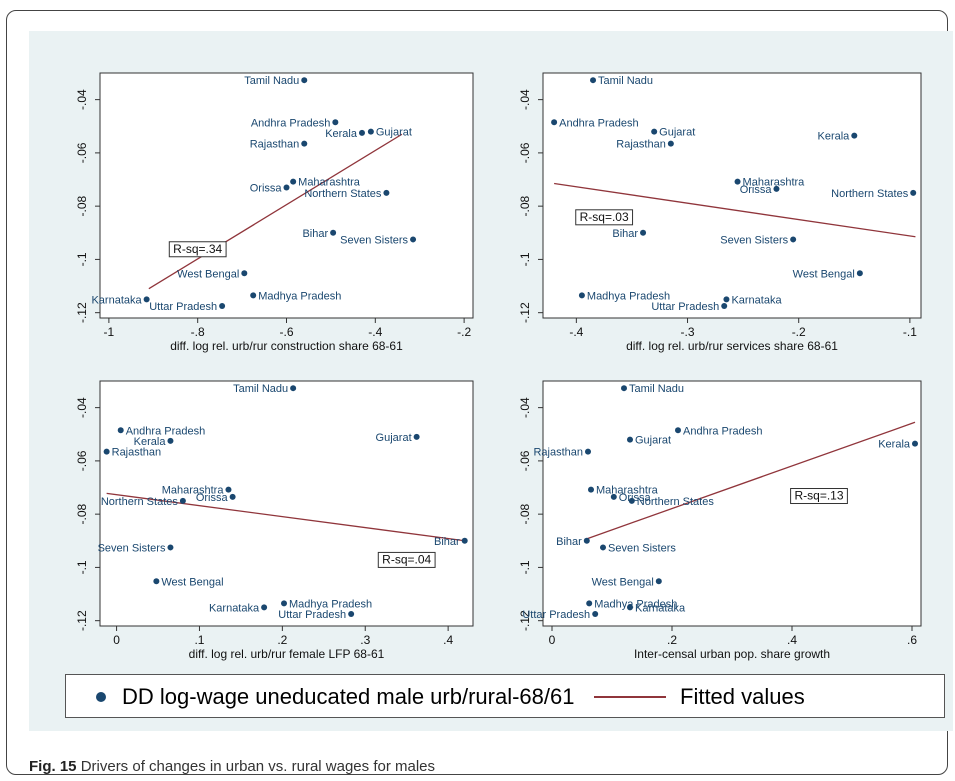 Image resolution: width=955 pixels, height=781 pixels. Describe the element at coordinates (197, 249) in the screenshot. I see `rsq-label: R-sq=.34` at that location.